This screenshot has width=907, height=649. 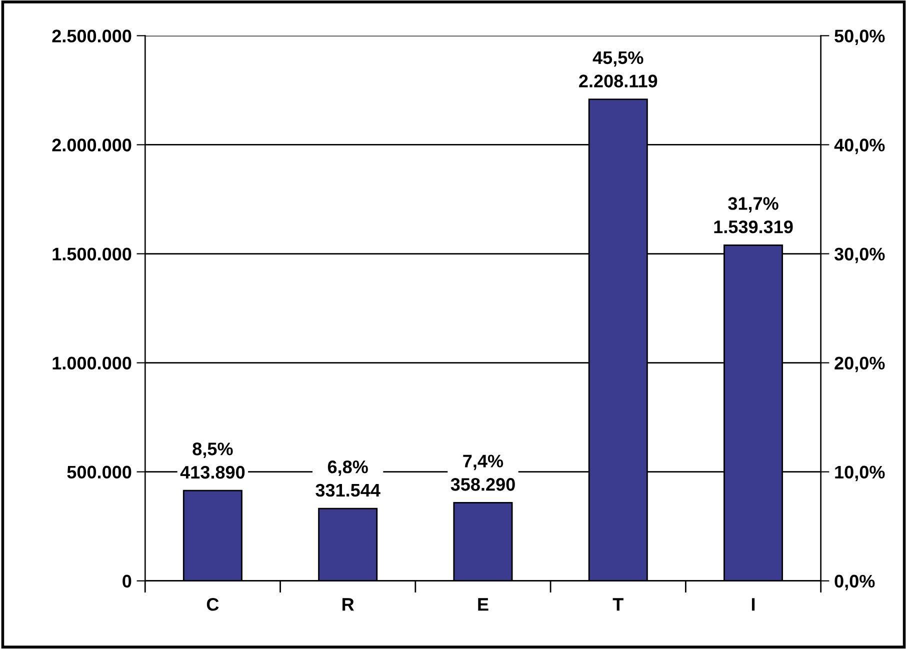 I want to click on y-tick-label: 500.000, so click(x=99, y=472).